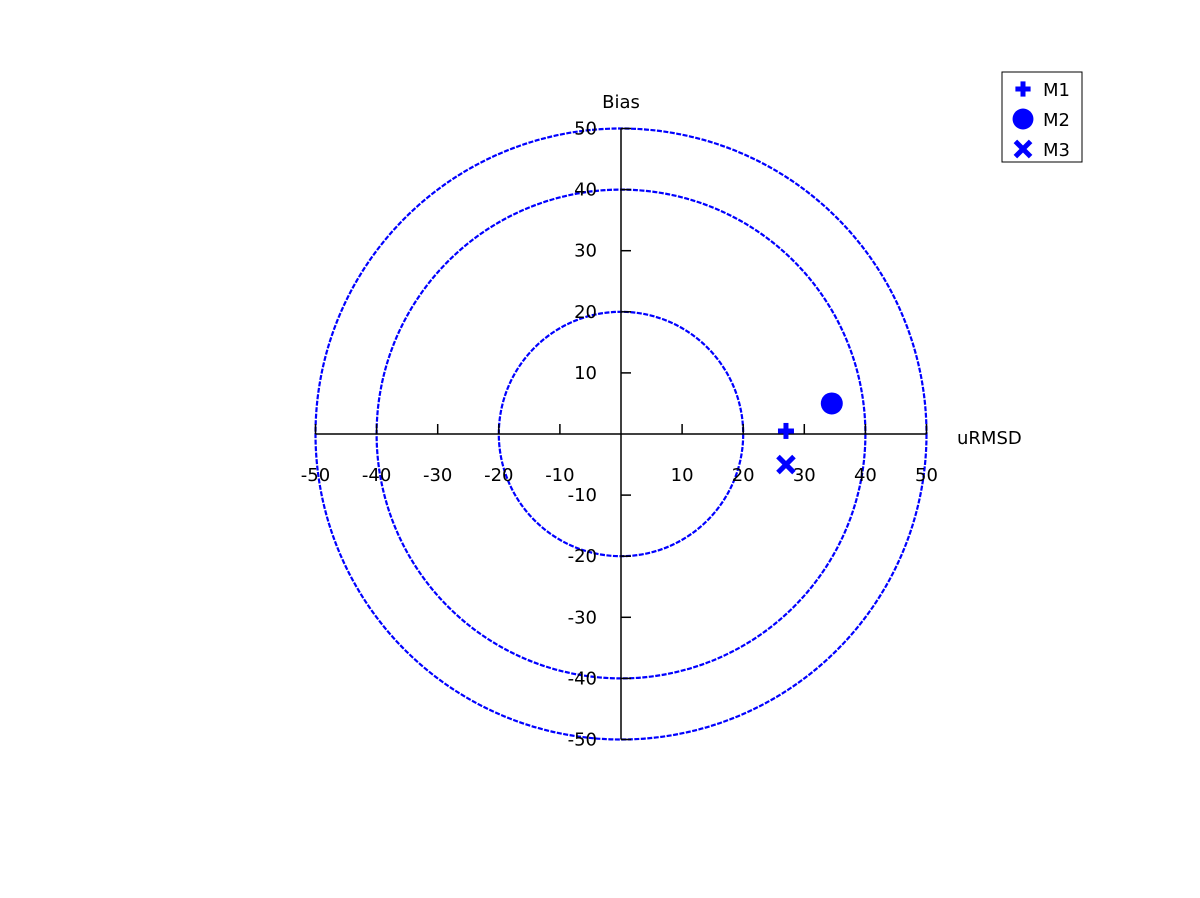 This screenshot has width=1200, height=898. Describe the element at coordinates (989, 438) in the screenshot. I see `x-axis-label: uRMSD` at that location.